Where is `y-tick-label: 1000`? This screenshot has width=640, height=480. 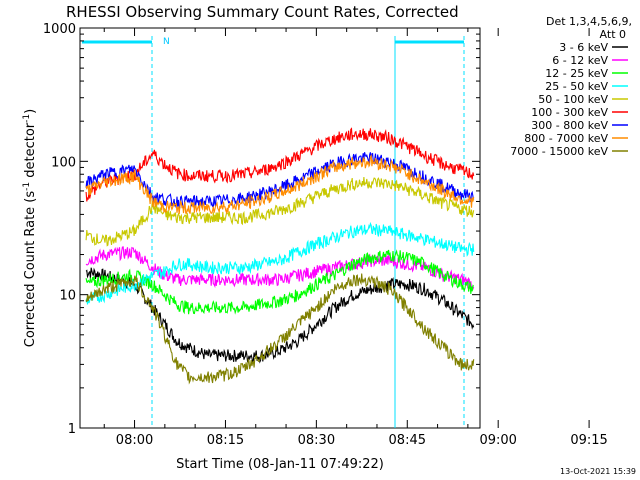 y-tick-label: 1000 is located at coordinates (59, 29).